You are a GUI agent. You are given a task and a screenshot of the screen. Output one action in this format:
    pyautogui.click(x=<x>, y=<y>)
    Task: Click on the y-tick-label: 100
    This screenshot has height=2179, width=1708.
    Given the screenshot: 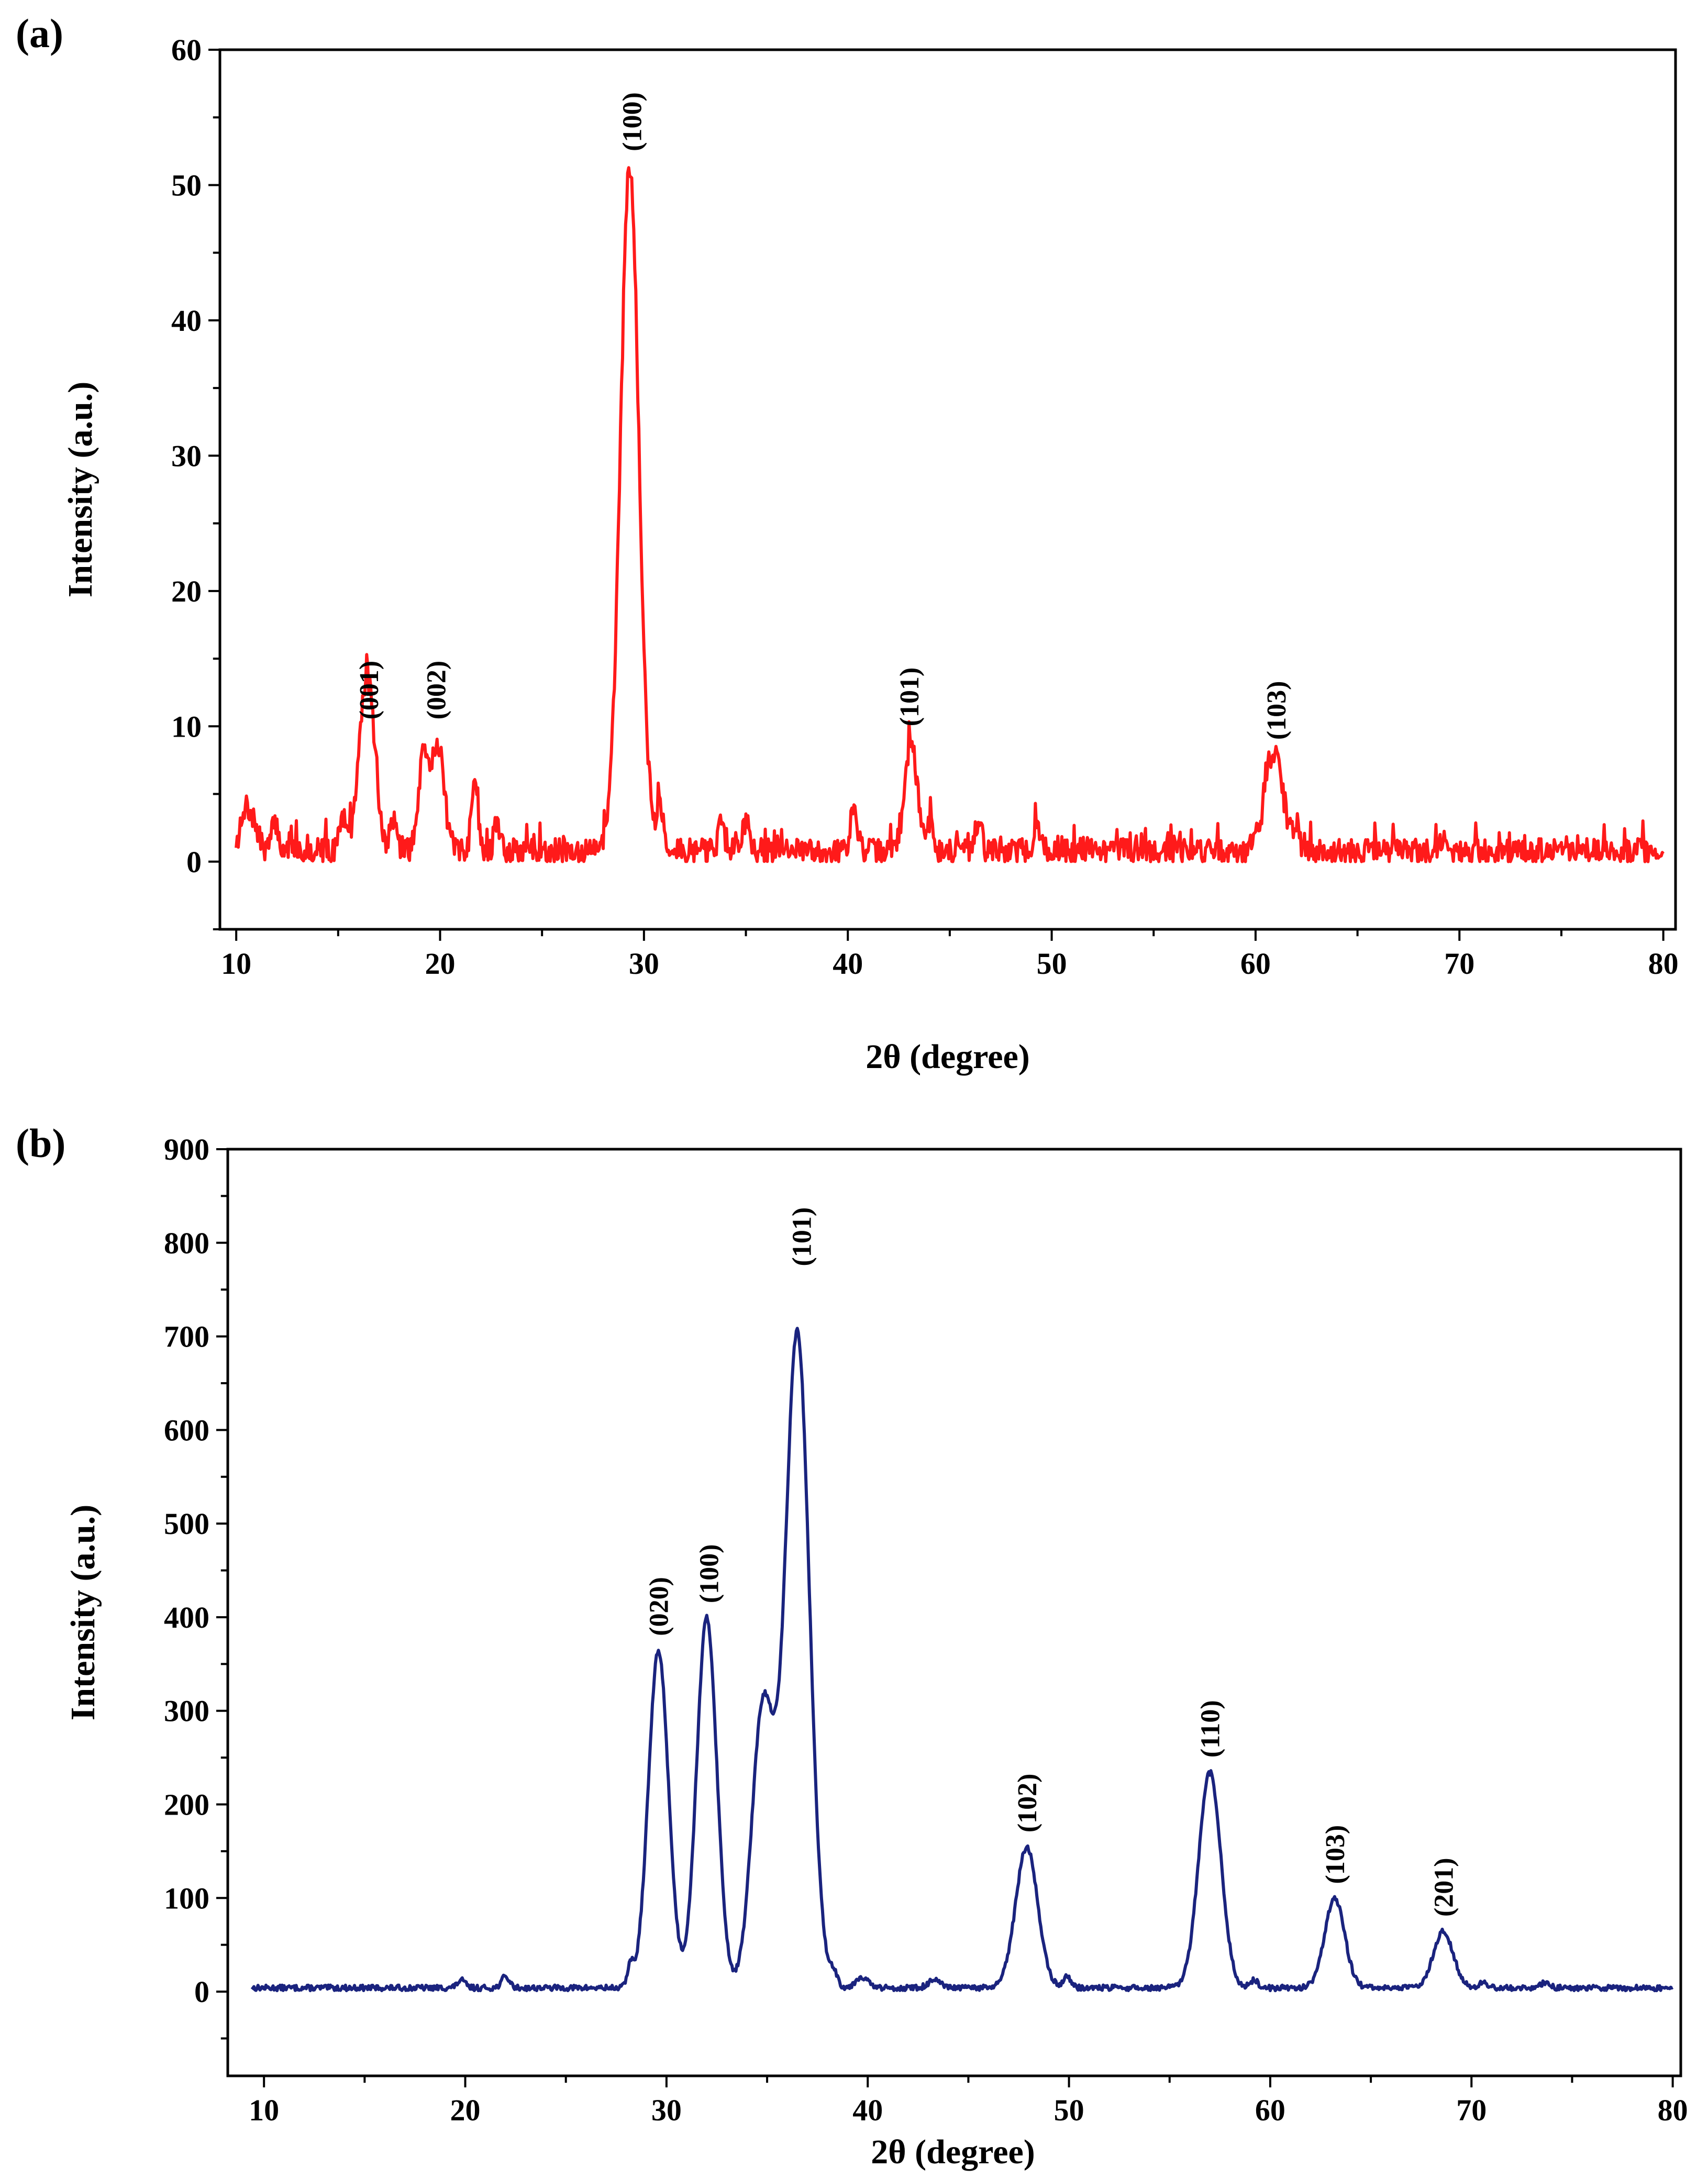 What is the action you would take?
    pyautogui.click(x=186, y=1898)
    